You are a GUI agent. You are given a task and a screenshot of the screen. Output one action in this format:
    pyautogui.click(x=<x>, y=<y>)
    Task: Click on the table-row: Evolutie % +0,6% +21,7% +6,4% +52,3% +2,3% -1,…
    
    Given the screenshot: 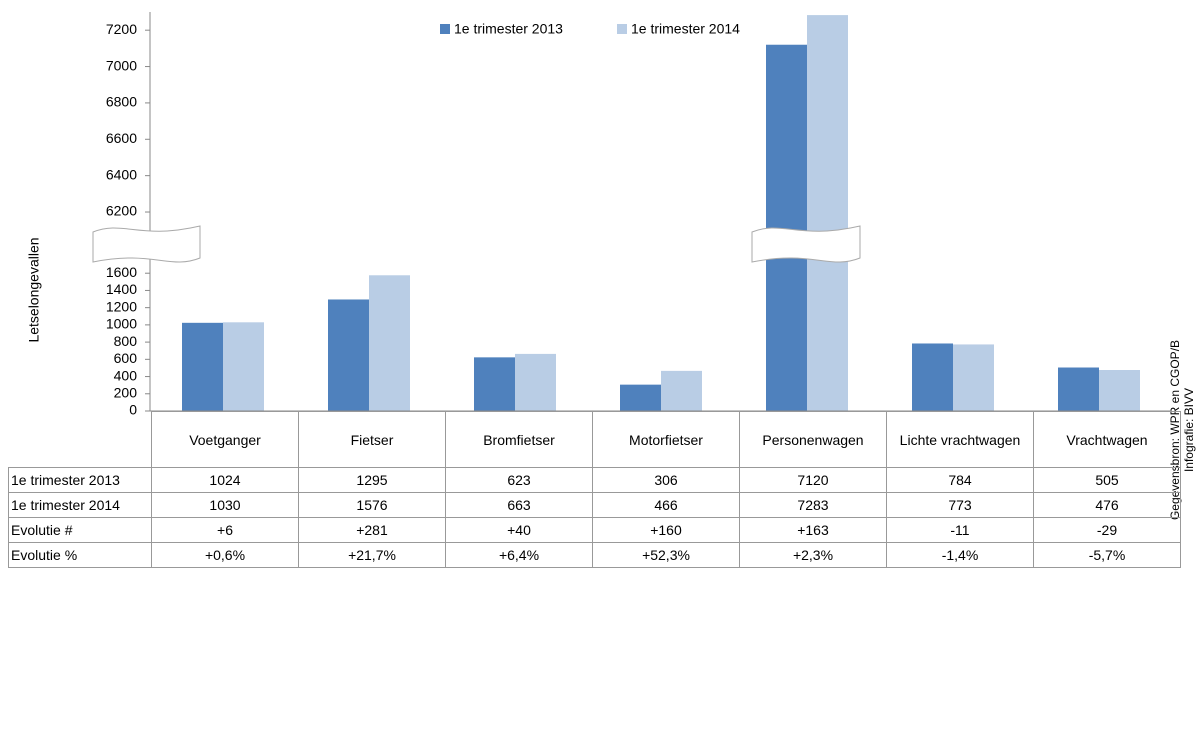 What is the action you would take?
    pyautogui.click(x=594, y=555)
    